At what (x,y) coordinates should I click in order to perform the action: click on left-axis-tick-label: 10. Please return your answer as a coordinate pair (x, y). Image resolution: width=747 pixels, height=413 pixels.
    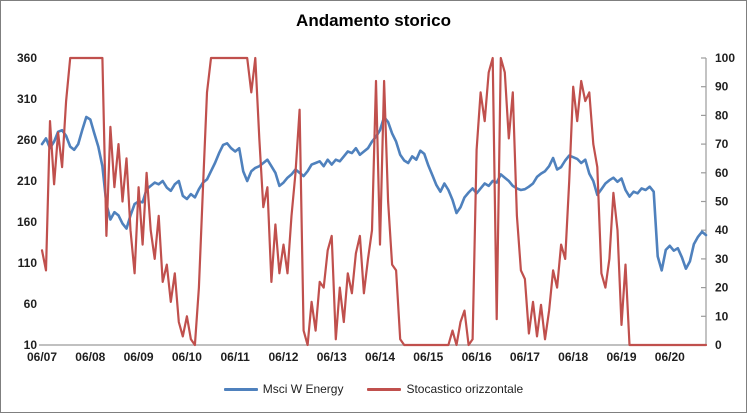
    Looking at the image, I should click on (31, 345).